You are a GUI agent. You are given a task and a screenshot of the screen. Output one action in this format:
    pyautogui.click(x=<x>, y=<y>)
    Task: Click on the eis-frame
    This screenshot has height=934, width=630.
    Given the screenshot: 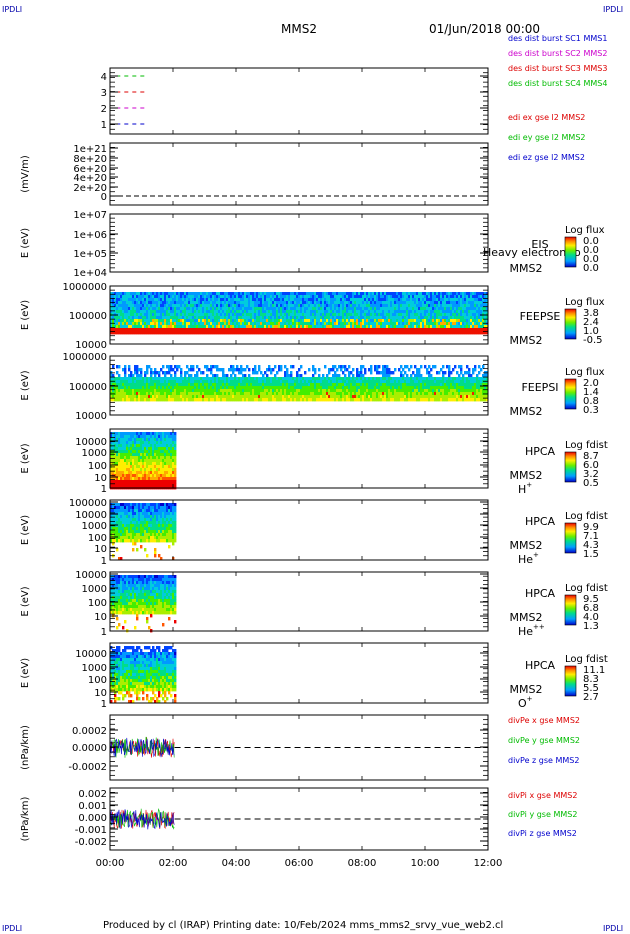 What is the action you would take?
    pyautogui.click(x=299, y=243)
    